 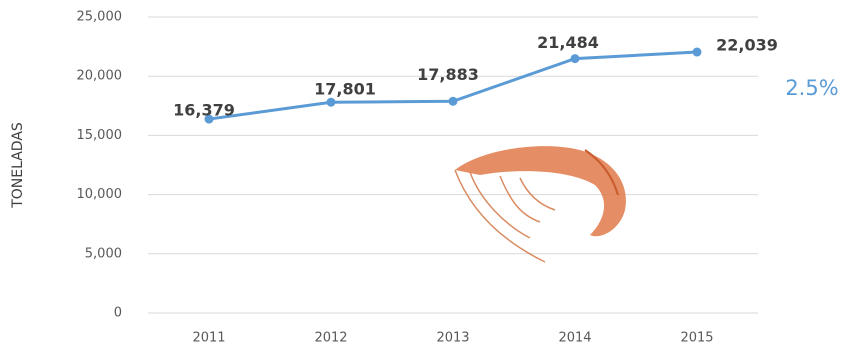 I want to click on data-label: 16,379, so click(x=204, y=110).